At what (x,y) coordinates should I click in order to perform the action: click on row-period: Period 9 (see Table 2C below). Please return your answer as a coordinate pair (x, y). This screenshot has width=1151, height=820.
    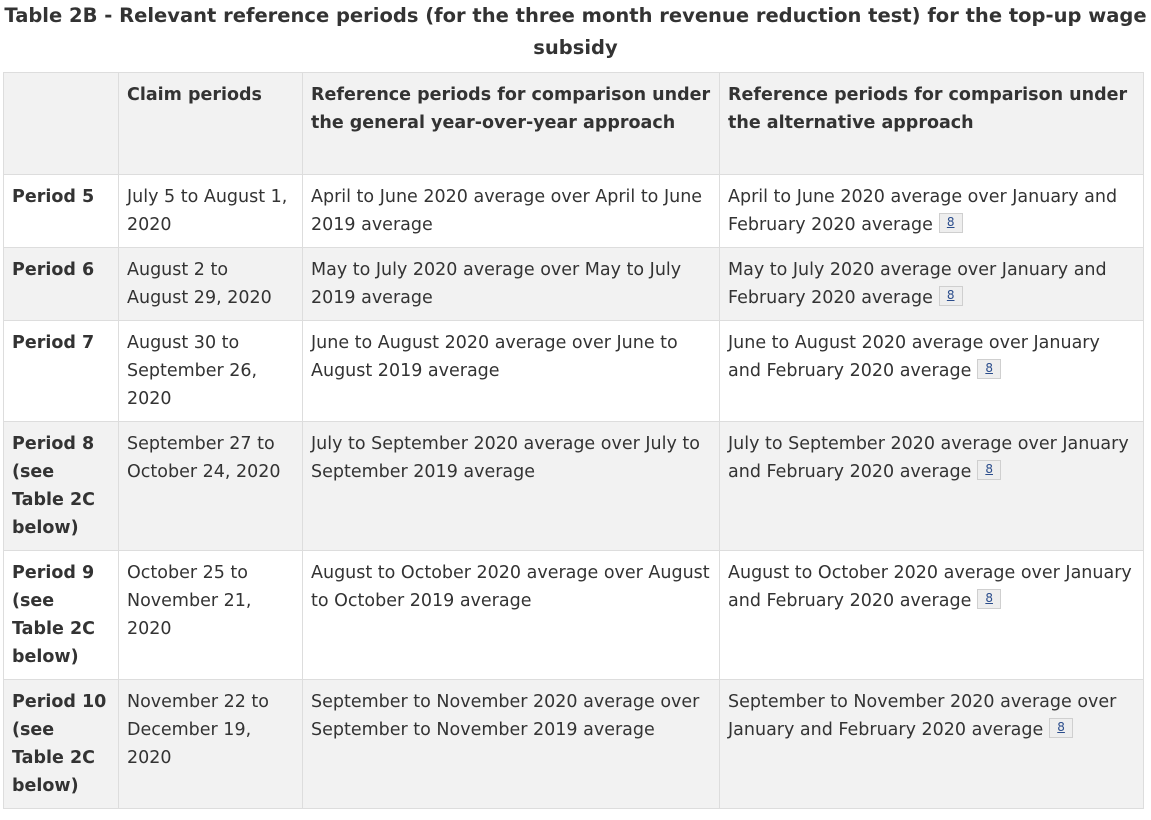
    Looking at the image, I should click on (61, 615).